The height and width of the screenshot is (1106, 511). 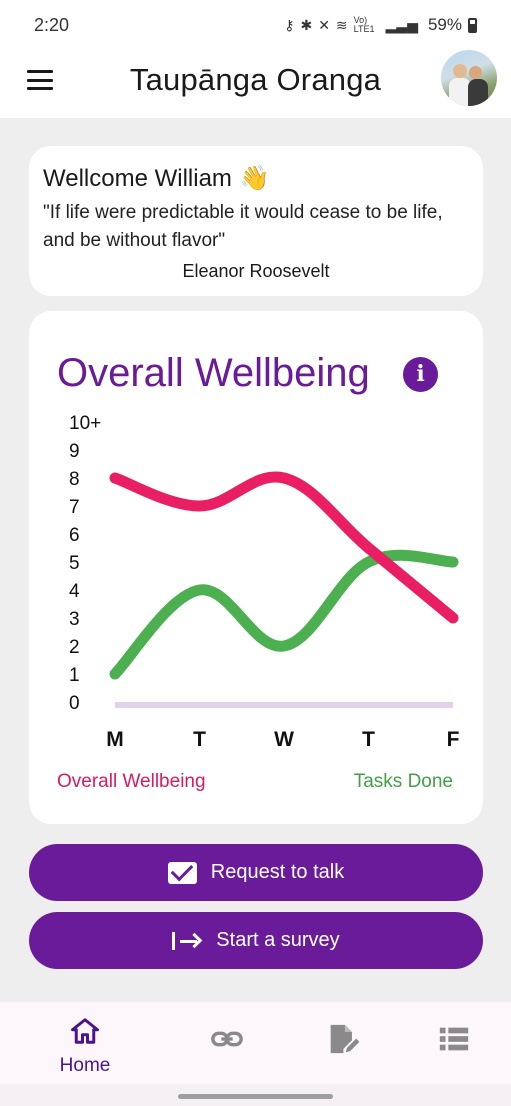 I want to click on request-to-talk-button: Request to talk, so click(x=256, y=872).